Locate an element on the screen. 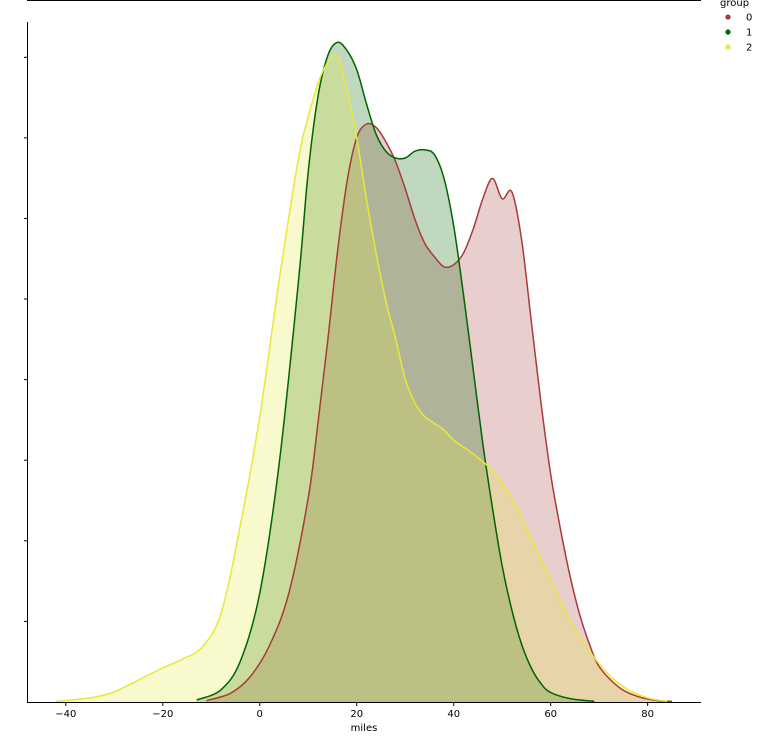 This screenshot has height=740, width=759. x-tick-label: 80 is located at coordinates (647, 714).